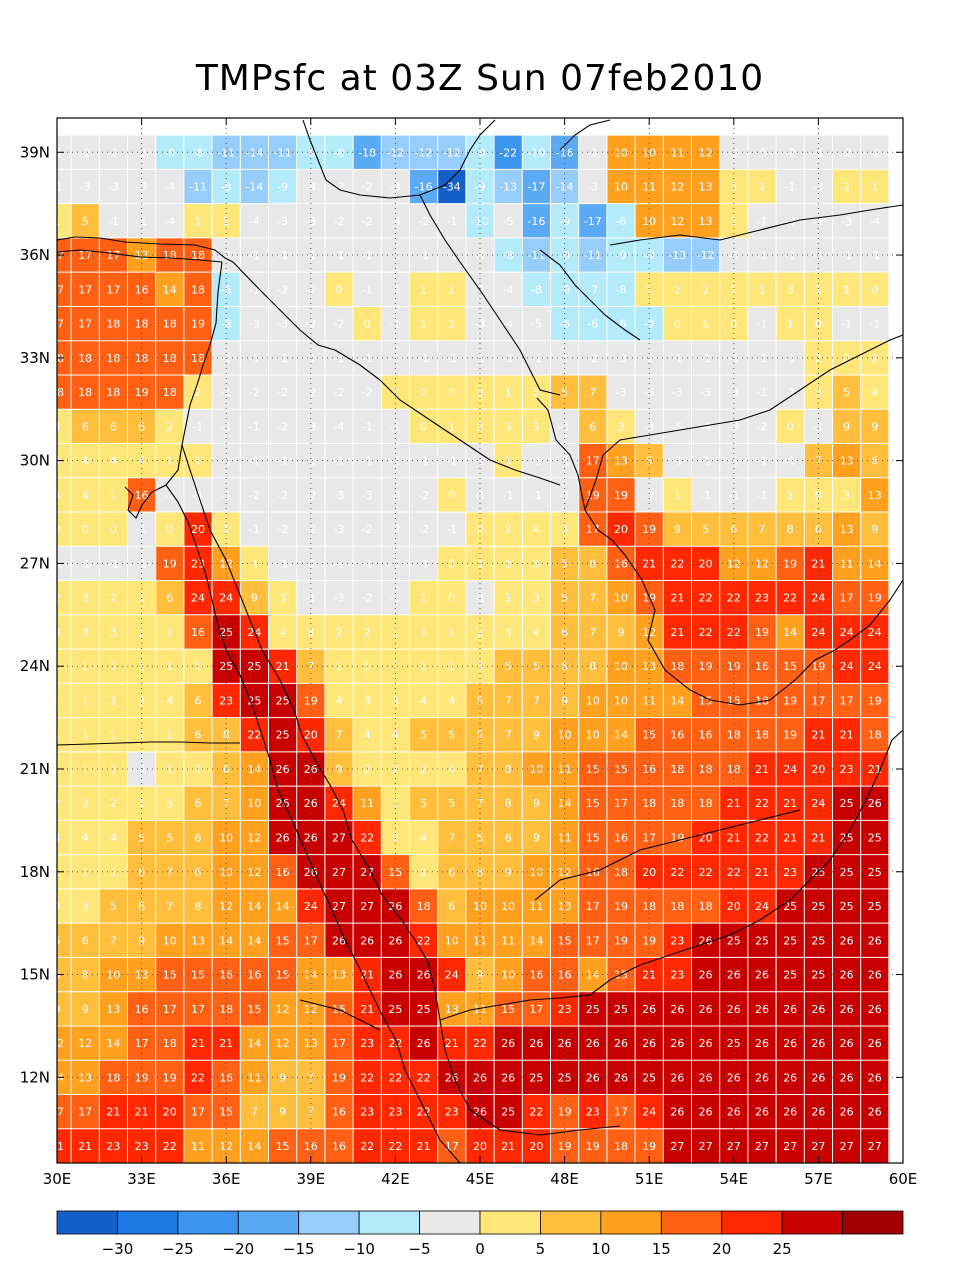 This screenshot has height=1280, width=960. What do you see at coordinates (536, 255) in the screenshot?
I see `cell-value-label: -11` at bounding box center [536, 255].